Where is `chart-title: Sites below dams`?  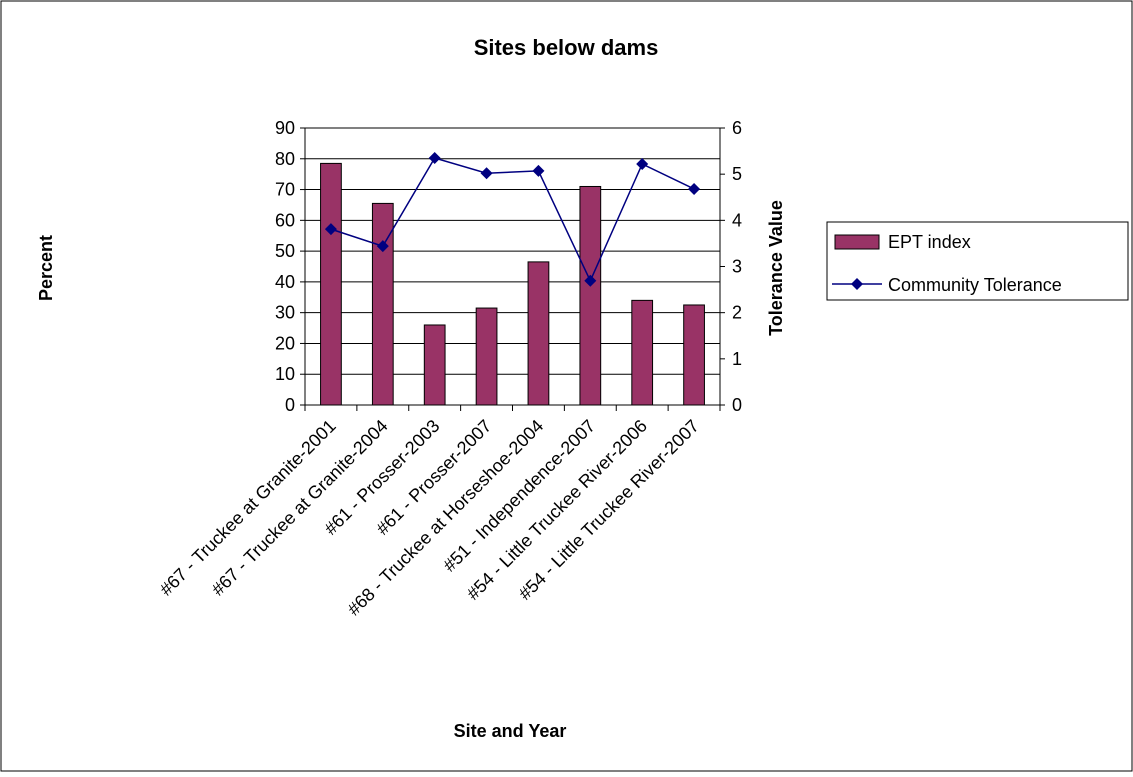 chart-title: Sites below dams is located at coordinates (566, 47).